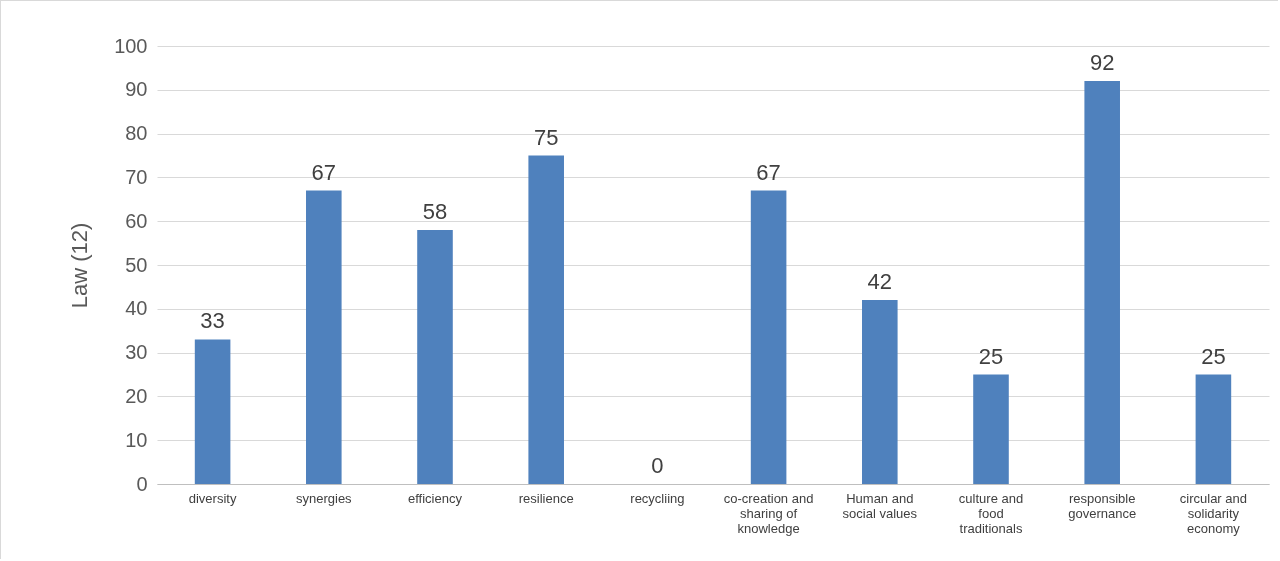 The image size is (1280, 561). I want to click on x-tick-label: circular and solidarity economy, so click(1213, 513).